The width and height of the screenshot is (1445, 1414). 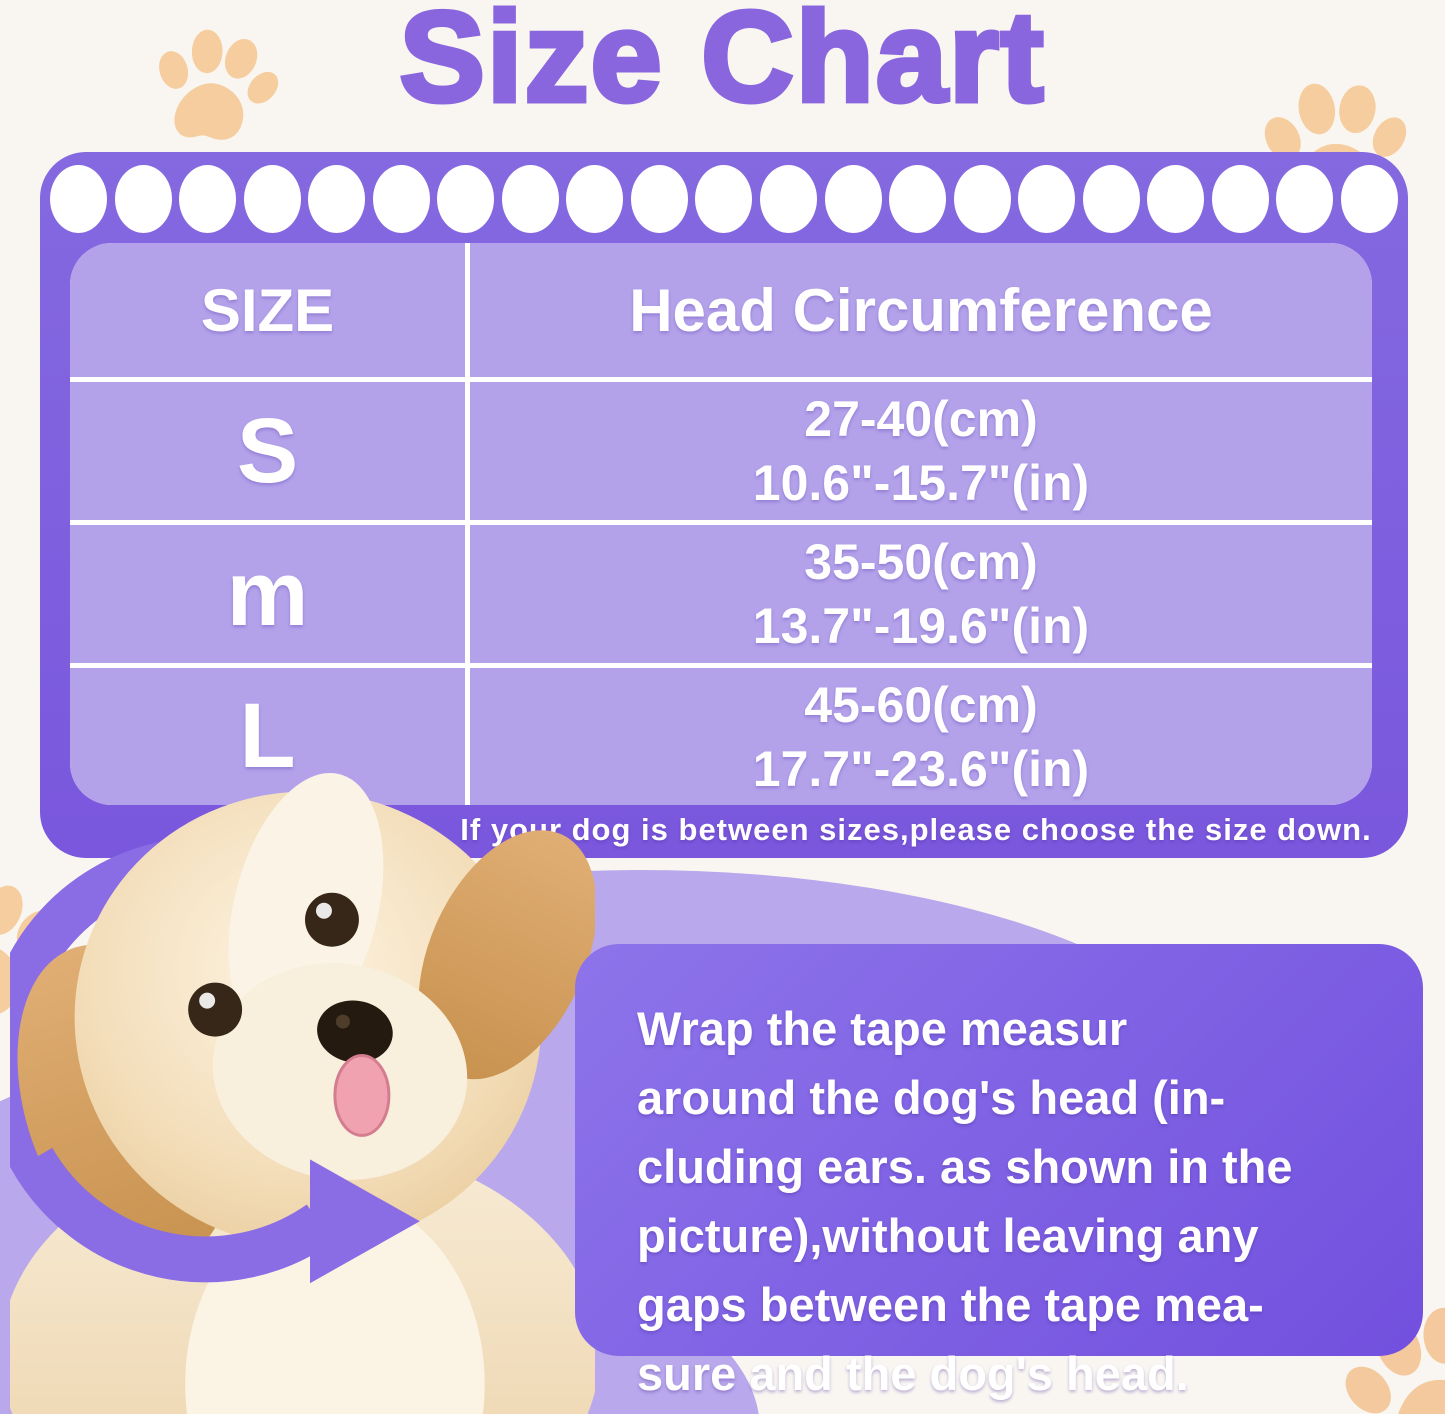 I want to click on table-row-size-l: L, so click(x=267, y=736).